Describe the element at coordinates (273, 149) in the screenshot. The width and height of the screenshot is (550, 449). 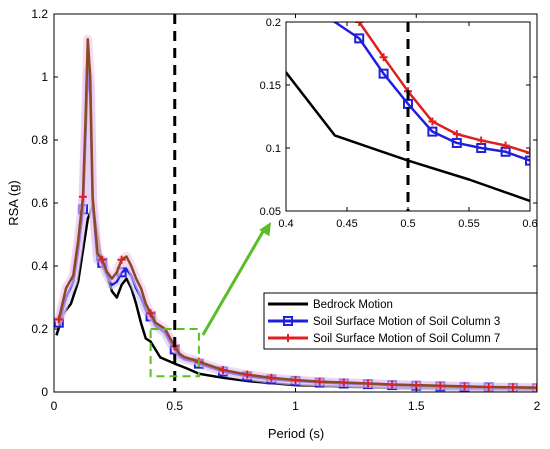
I see `y-tick-label: 0.1` at that location.